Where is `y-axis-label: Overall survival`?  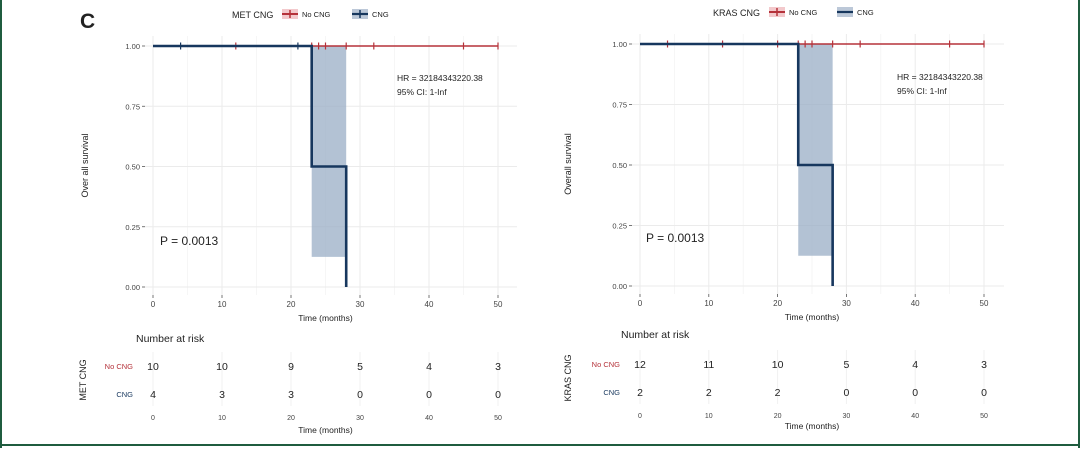 y-axis-label: Overall survival is located at coordinates (568, 164).